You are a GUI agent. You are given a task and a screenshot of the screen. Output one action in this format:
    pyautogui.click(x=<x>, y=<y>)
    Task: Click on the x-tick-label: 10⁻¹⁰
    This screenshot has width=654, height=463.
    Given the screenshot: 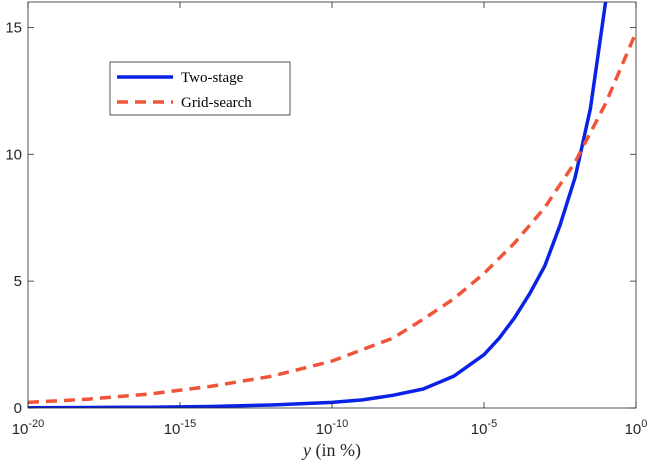 What is the action you would take?
    pyautogui.click(x=332, y=428)
    